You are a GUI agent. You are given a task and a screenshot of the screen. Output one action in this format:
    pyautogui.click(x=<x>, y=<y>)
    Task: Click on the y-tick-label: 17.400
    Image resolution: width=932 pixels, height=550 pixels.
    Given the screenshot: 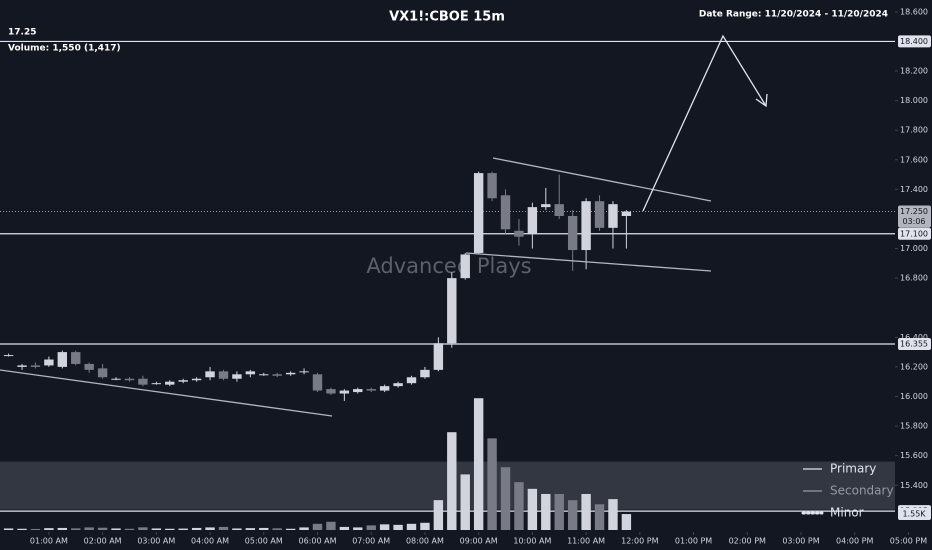 What is the action you would take?
    pyautogui.click(x=914, y=189)
    